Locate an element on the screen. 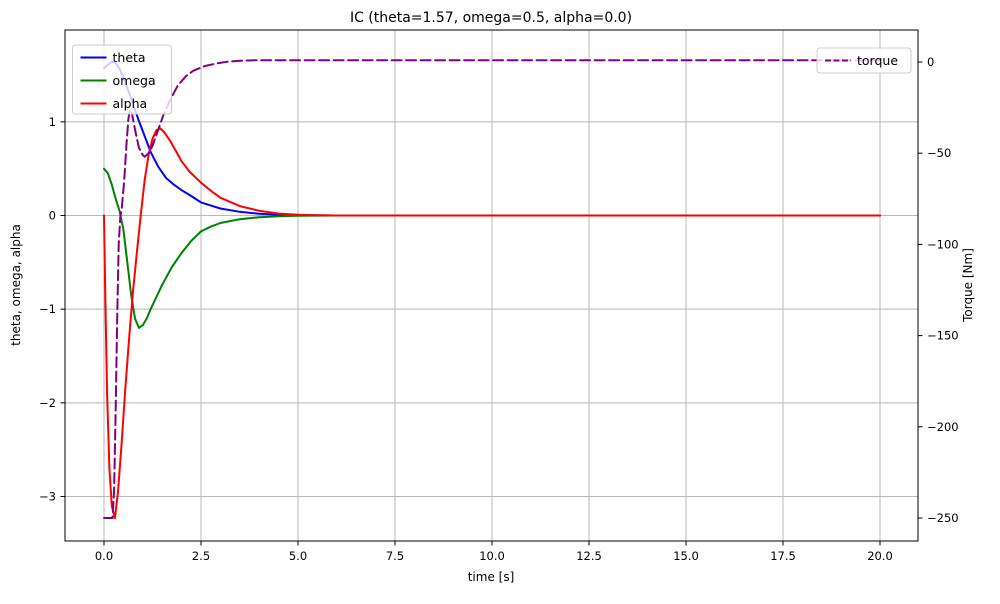  legend-label-torque: torque is located at coordinates (877, 60).